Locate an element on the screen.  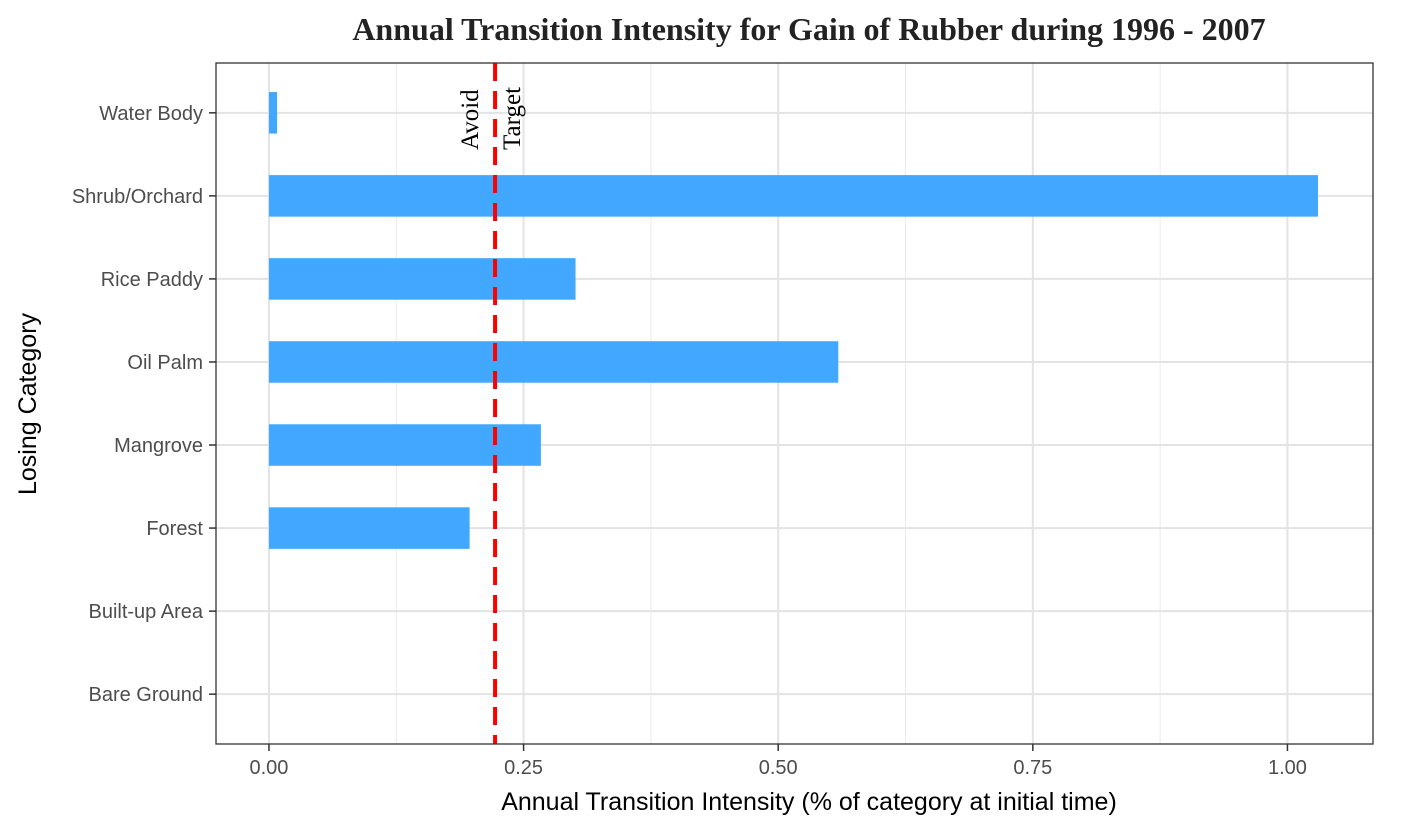
x-tick-label: 0.75 is located at coordinates (1032, 768).